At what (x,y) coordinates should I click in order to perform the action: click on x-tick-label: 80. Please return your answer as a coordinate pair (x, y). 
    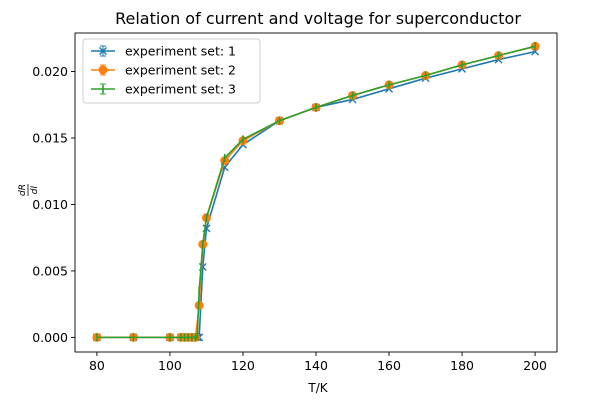
    Looking at the image, I should click on (97, 365).